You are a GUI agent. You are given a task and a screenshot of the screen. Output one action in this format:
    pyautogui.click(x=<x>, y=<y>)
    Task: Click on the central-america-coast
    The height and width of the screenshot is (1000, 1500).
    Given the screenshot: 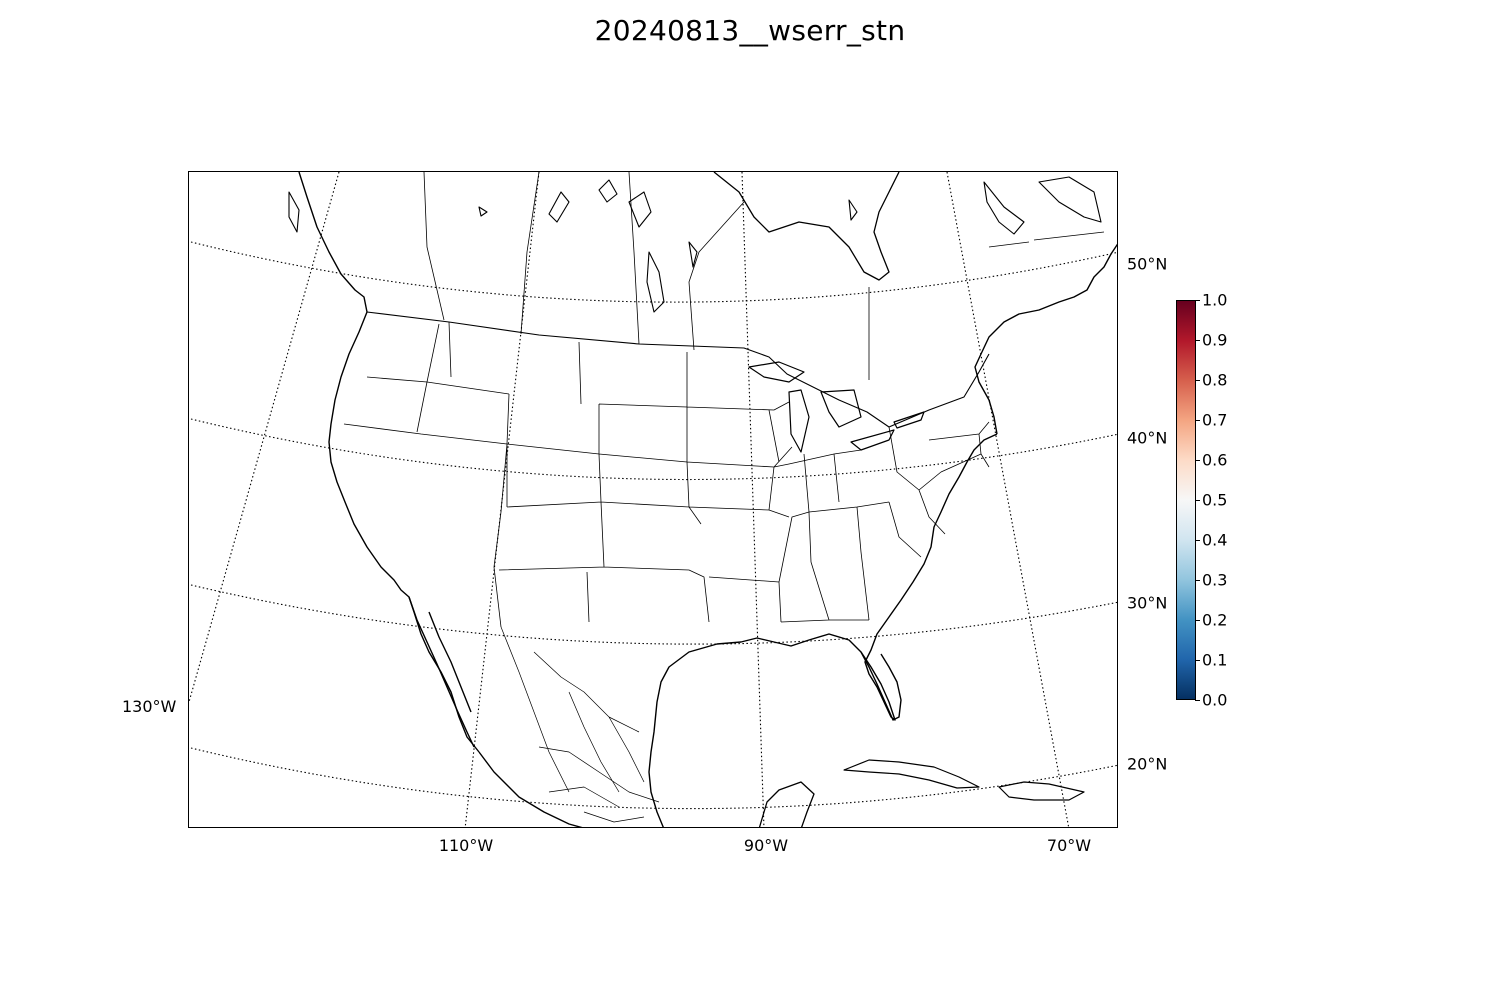 What is the action you would take?
    pyautogui.click(x=786, y=804)
    